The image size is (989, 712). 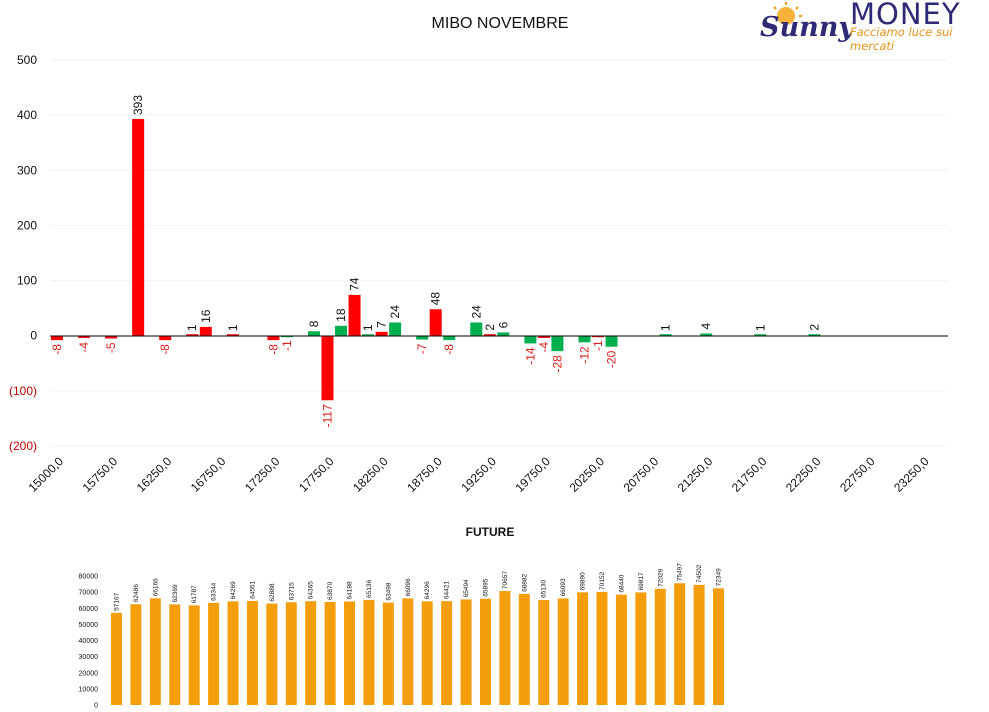 What do you see at coordinates (27, 170) in the screenshot?
I see `y-tick-label: 300` at bounding box center [27, 170].